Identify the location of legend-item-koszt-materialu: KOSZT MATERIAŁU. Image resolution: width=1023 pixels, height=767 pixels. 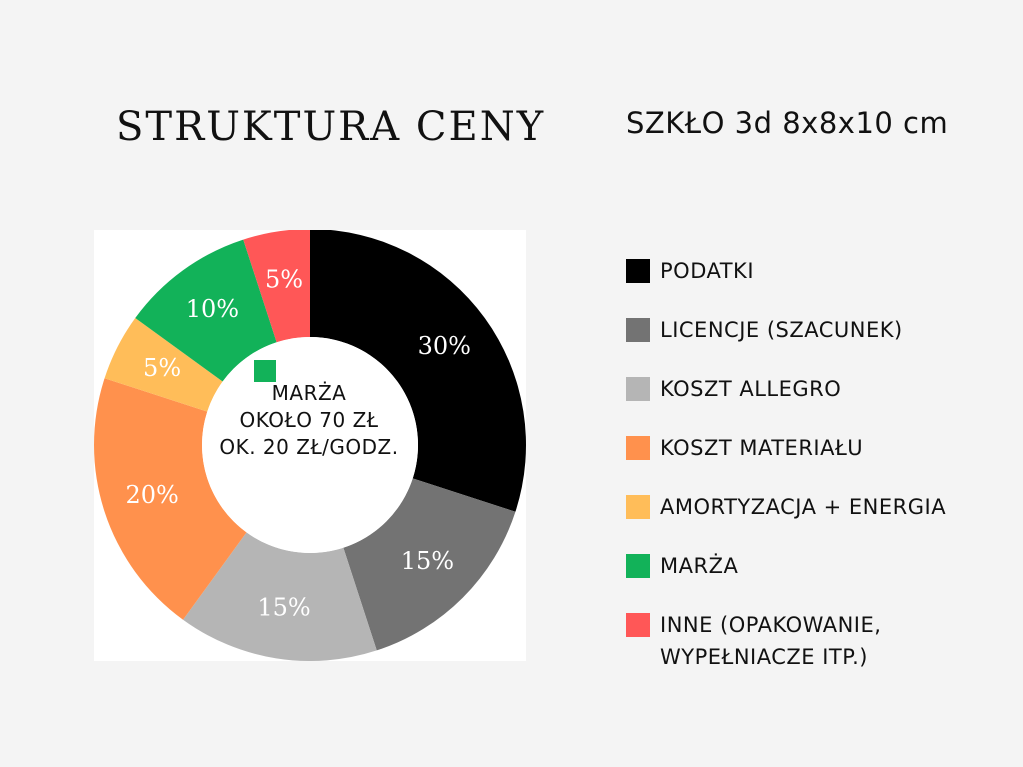
(816, 461).